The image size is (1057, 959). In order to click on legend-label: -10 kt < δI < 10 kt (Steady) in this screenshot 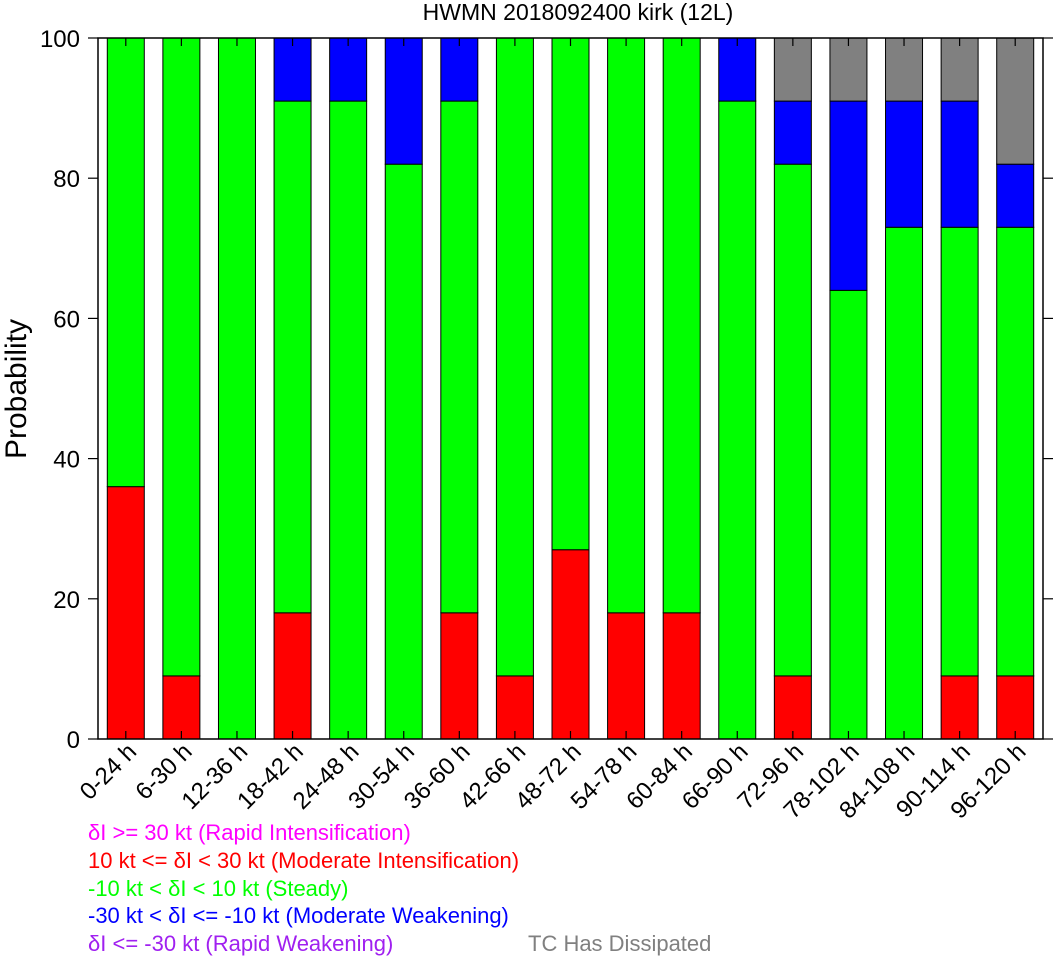, I will do `click(218, 888)`.